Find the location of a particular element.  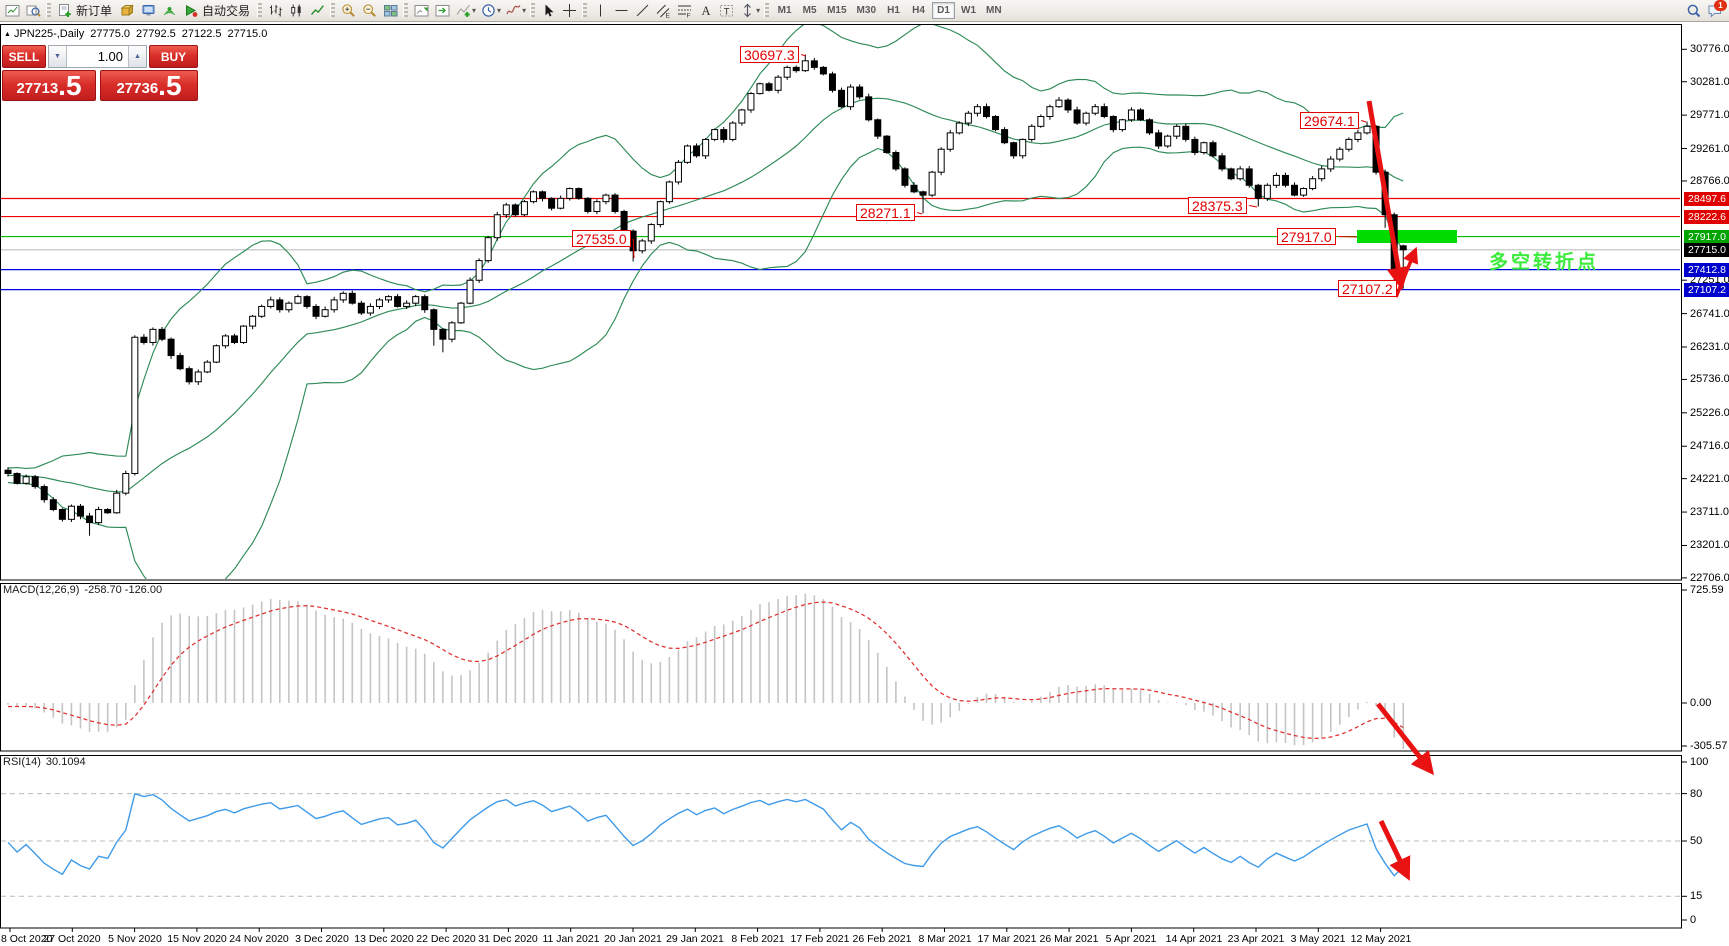

timeframe-button-d1: D1 is located at coordinates (943, 10).